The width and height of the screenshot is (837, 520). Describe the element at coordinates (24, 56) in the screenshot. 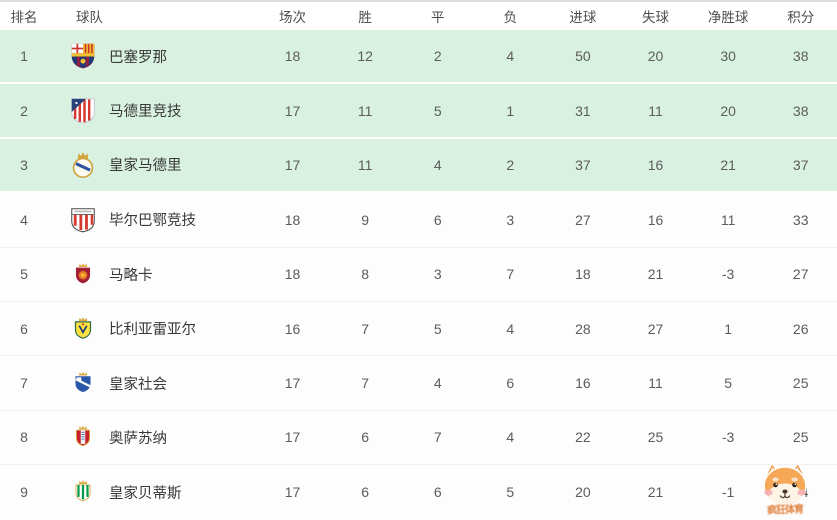

I see `rank-cell: 1` at that location.